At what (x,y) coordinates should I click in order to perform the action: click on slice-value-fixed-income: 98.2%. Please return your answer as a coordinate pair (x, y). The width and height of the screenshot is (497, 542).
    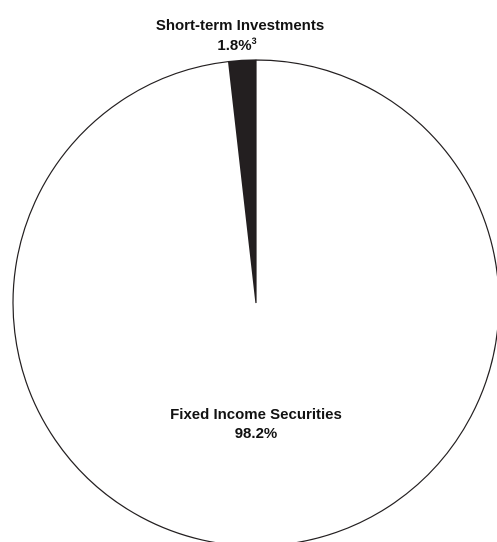
    Looking at the image, I should click on (256, 433).